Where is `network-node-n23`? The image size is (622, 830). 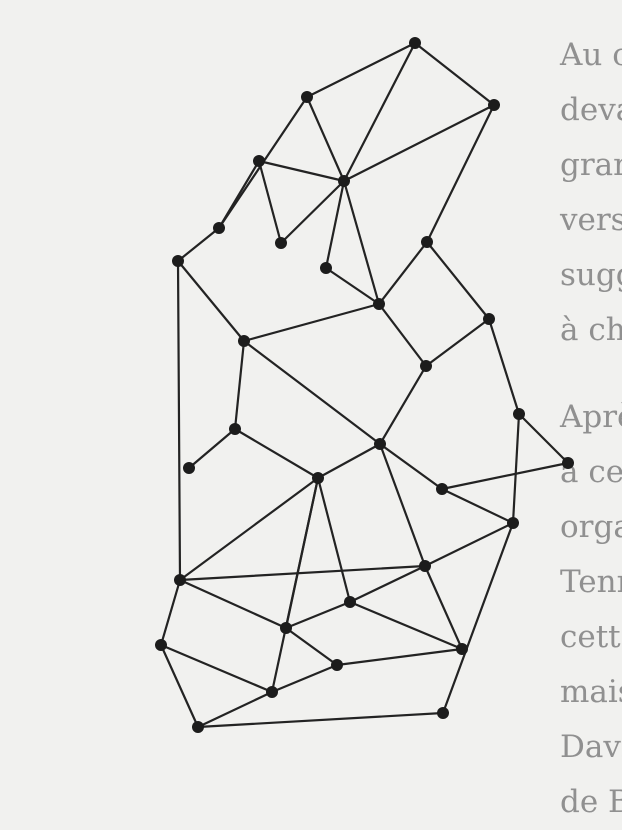
network-node-n23 is located at coordinates (425, 566).